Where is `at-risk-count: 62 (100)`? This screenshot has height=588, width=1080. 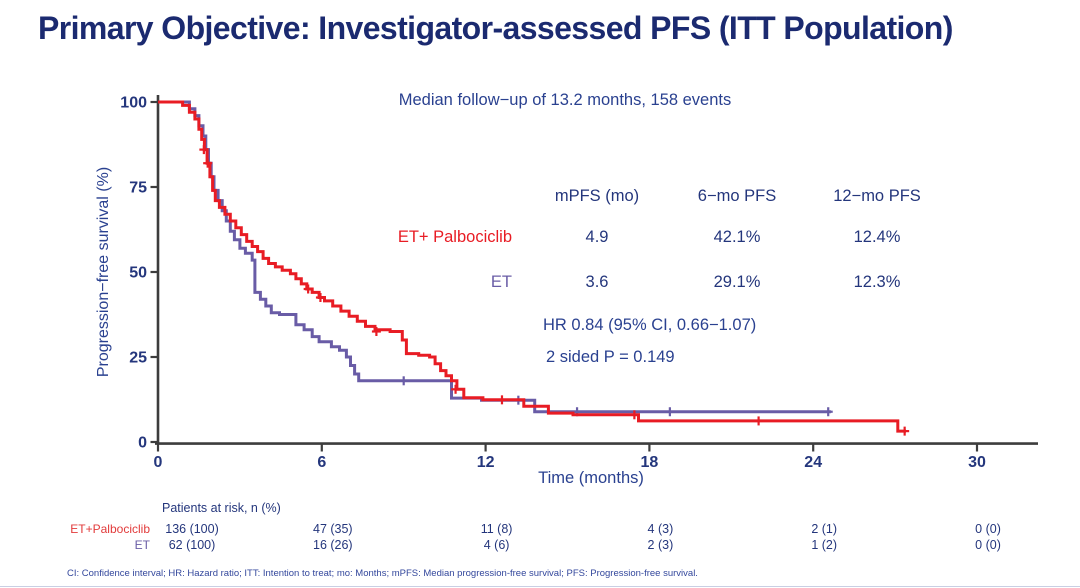
at-risk-count: 62 (100) is located at coordinates (192, 545).